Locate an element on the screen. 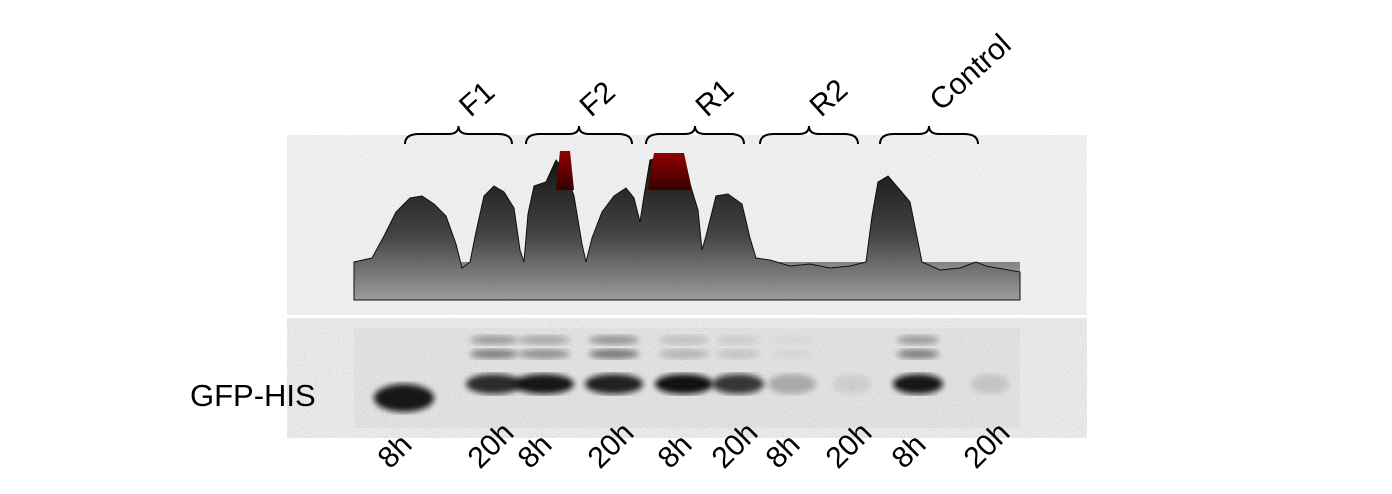 The height and width of the screenshot is (494, 1392). brace-f1 is located at coordinates (458, 135).